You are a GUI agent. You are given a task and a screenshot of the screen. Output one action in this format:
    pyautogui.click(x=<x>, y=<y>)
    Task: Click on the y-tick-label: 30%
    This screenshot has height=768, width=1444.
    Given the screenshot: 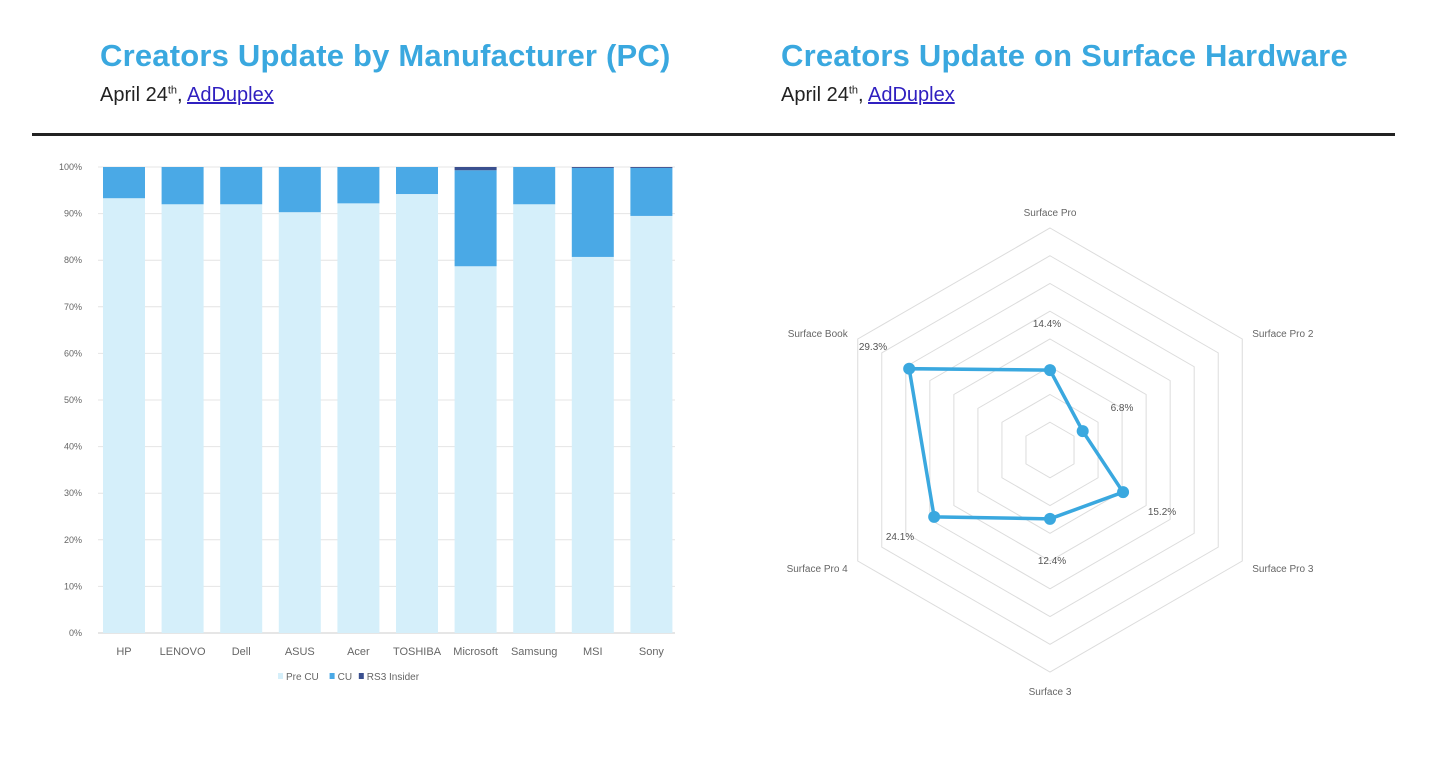 What is the action you would take?
    pyautogui.click(x=73, y=493)
    